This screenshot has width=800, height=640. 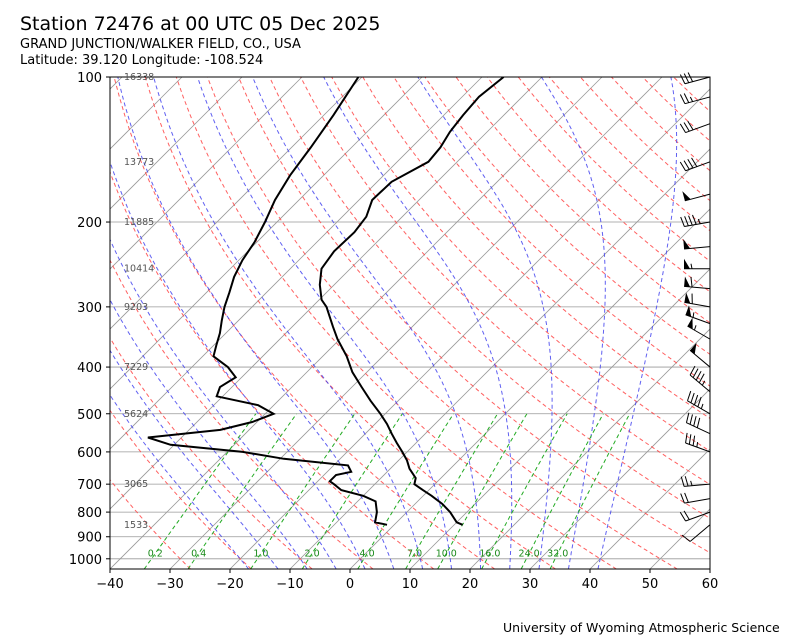 I want to click on station-coordinates: Latitude: 39.120 Longitude: -108.524, so click(x=142, y=60).